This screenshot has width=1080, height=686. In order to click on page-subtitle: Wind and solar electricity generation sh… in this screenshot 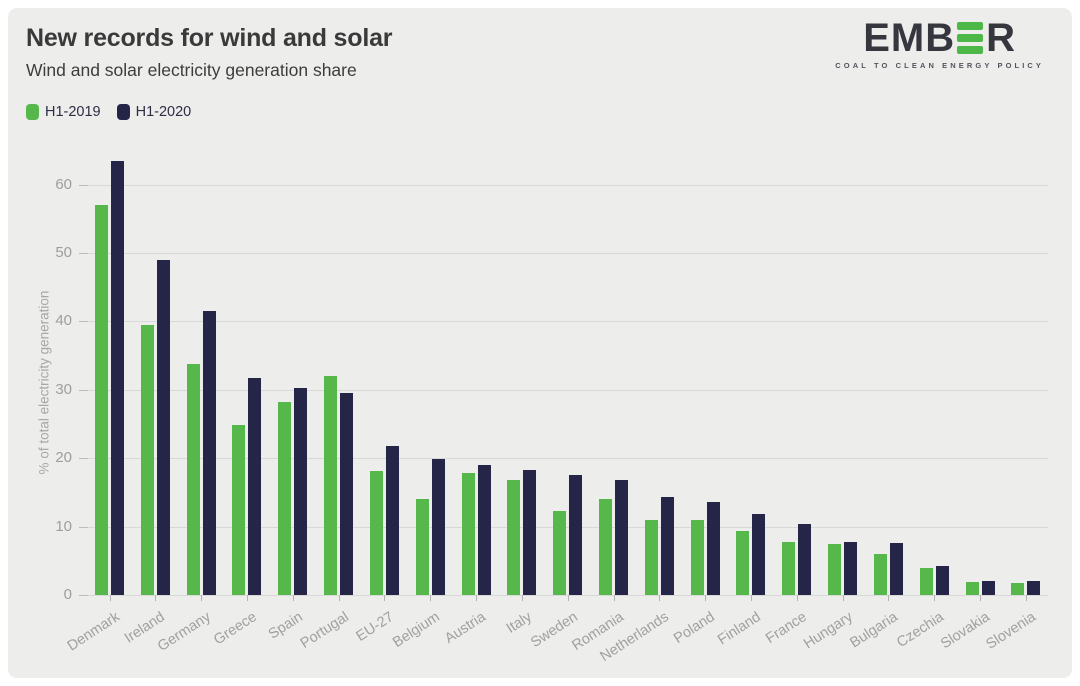, I will do `click(191, 70)`.